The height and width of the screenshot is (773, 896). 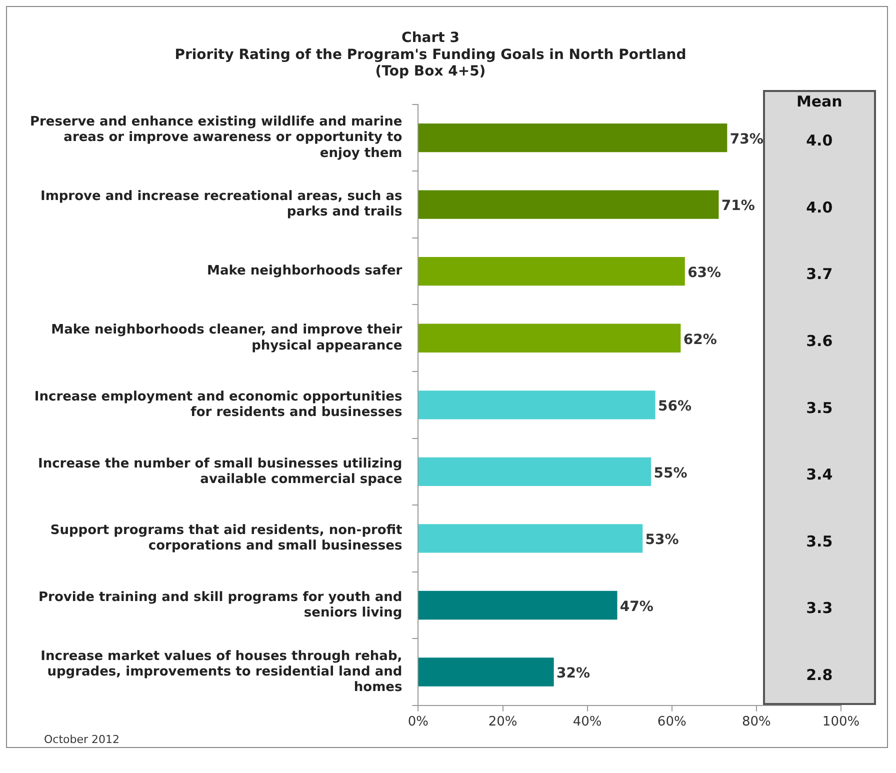 I want to click on annotation: Mean, so click(x=819, y=101).